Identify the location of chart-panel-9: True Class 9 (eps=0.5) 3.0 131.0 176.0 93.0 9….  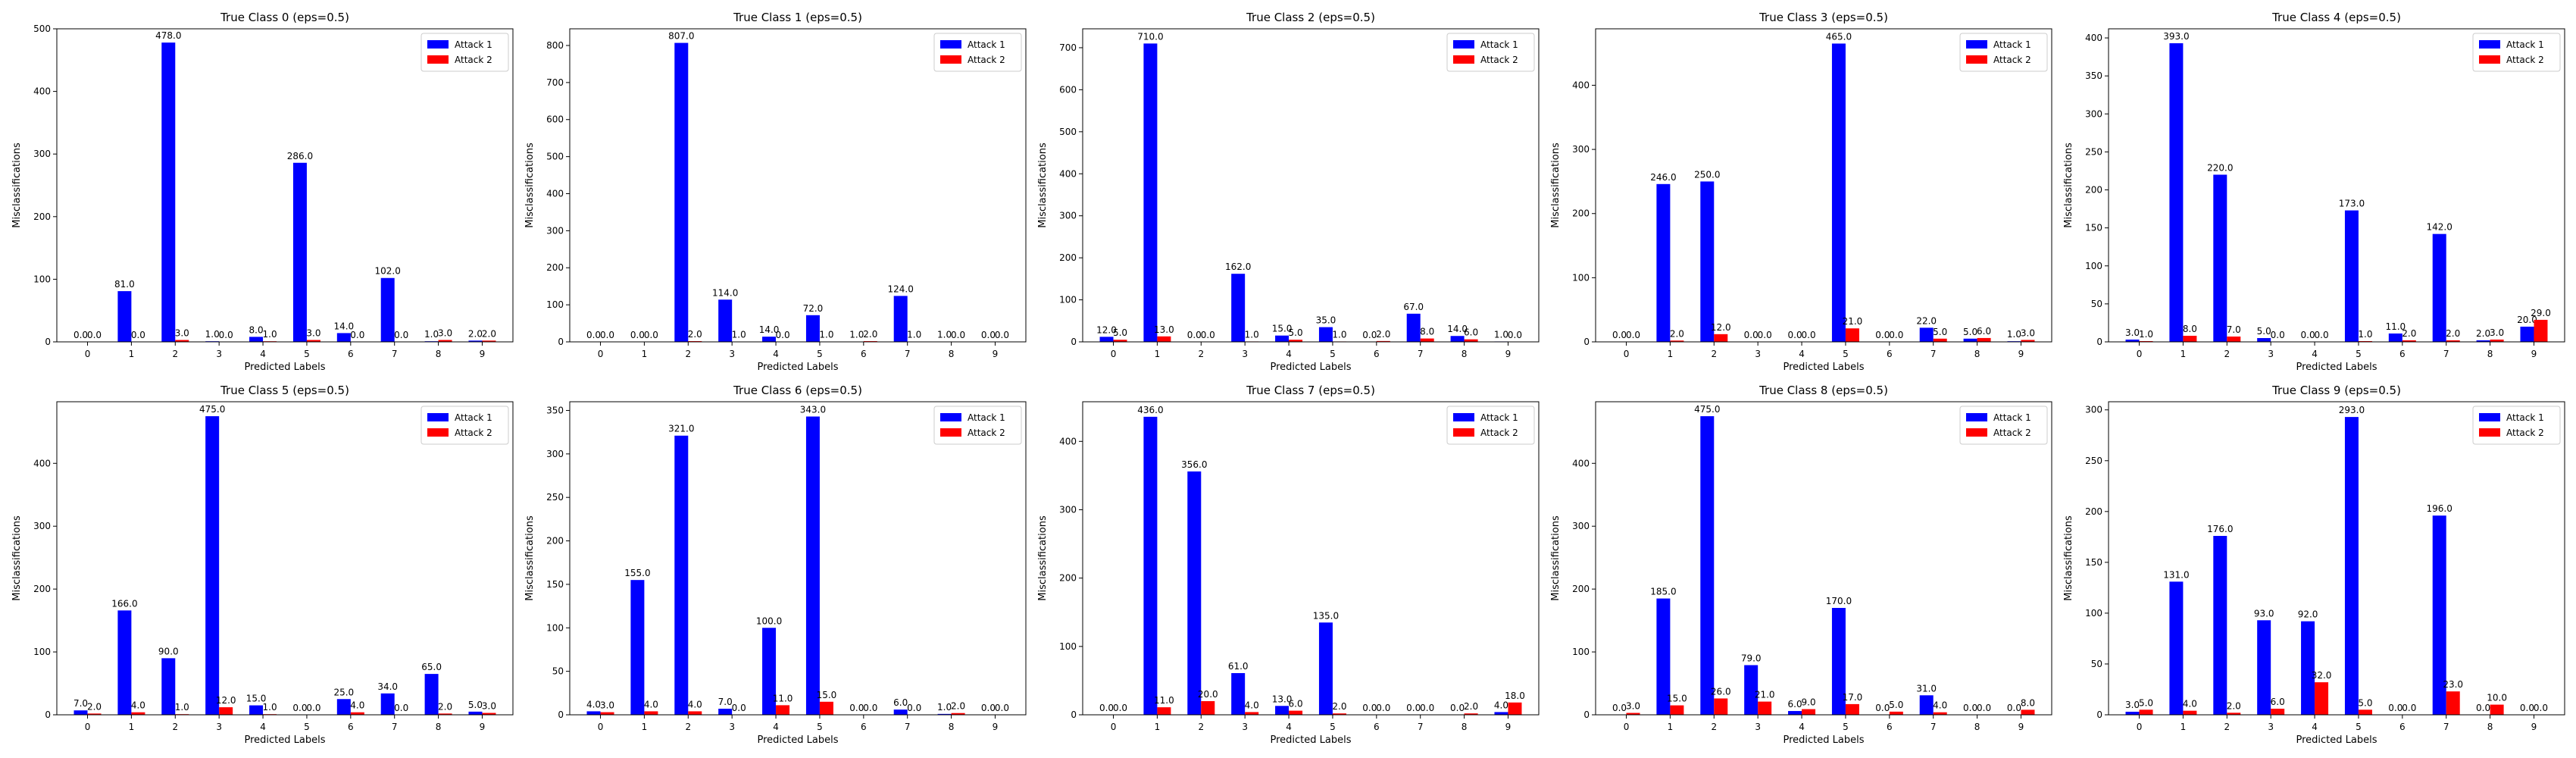
(2309, 559).